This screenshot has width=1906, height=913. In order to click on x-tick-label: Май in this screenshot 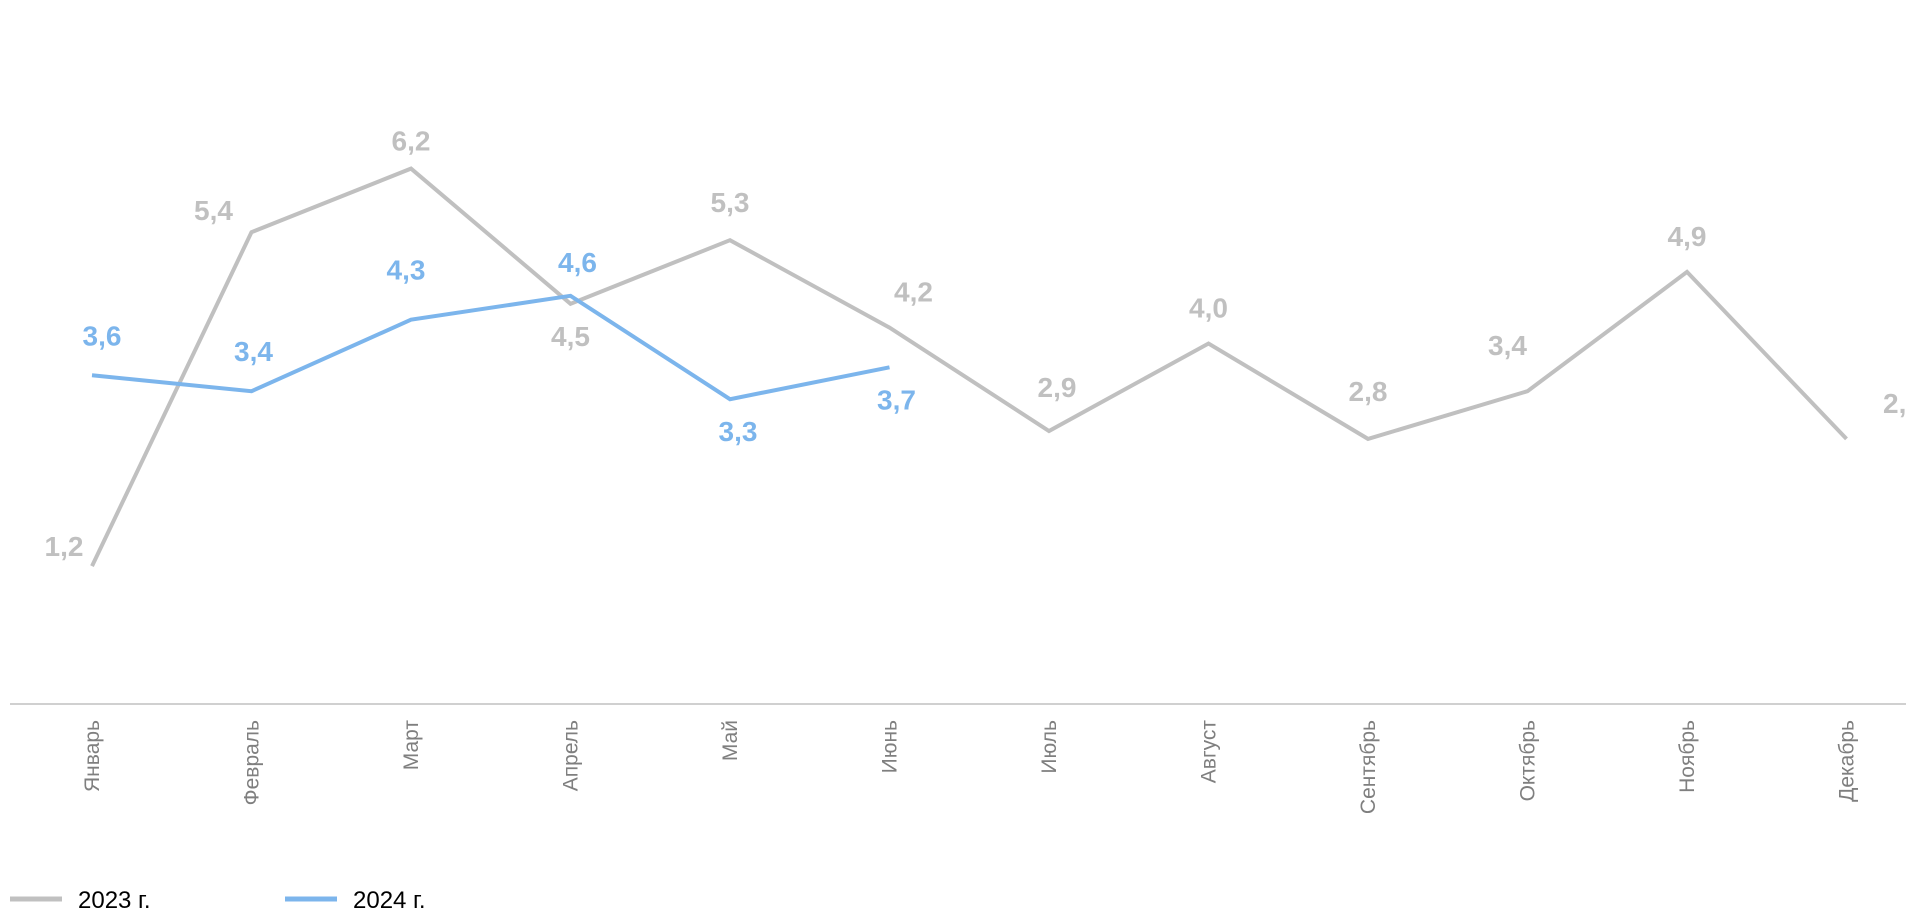, I will do `click(730, 740)`.